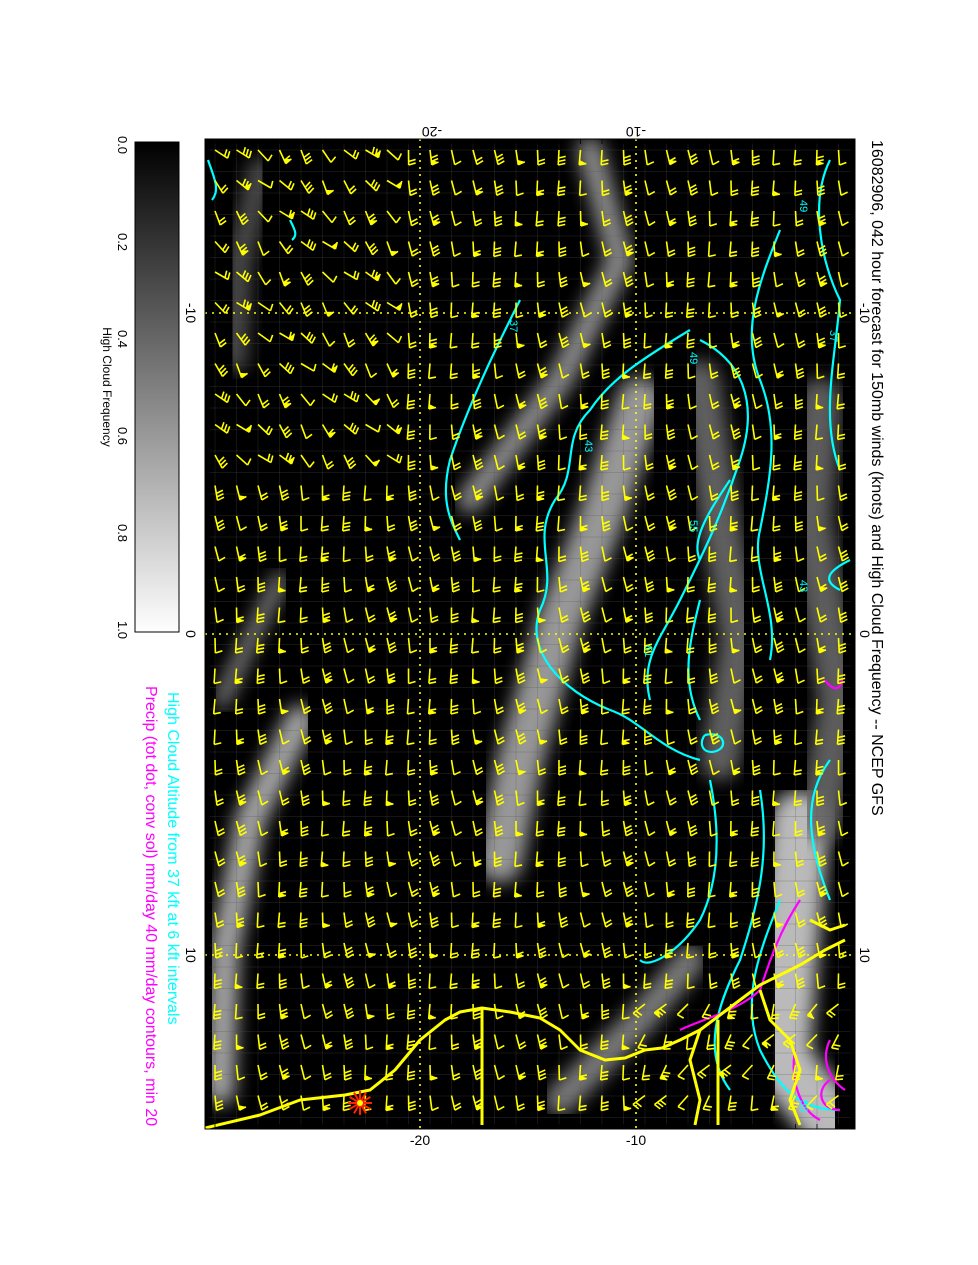  Describe the element at coordinates (191, 955) in the screenshot. I see `left-tick-label-10: 10` at that location.